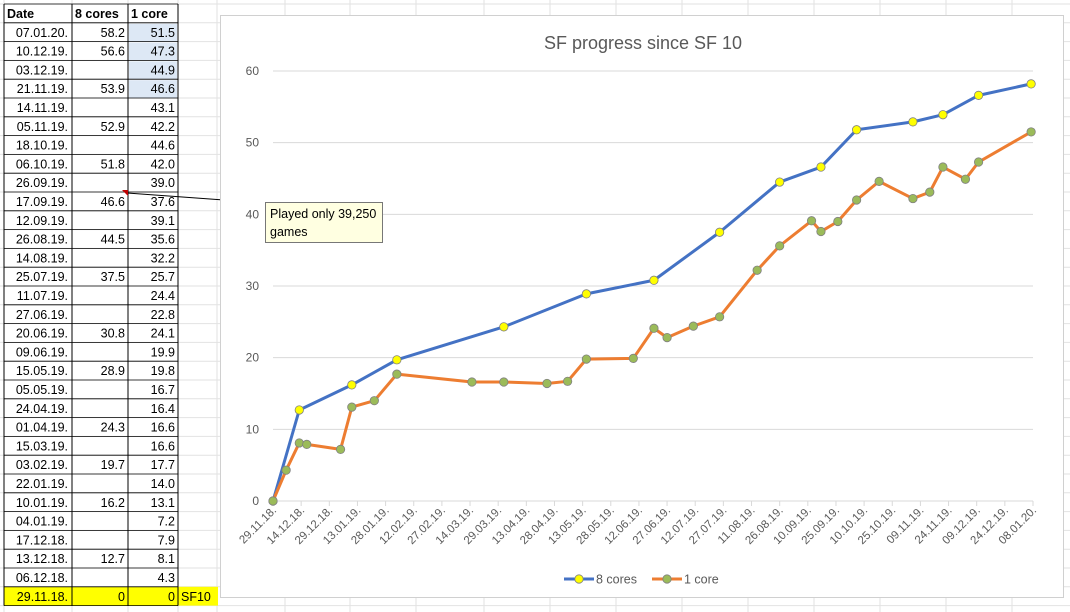  What do you see at coordinates (42, 146) in the screenshot?
I see `cell-date: 18.10.19.` at bounding box center [42, 146].